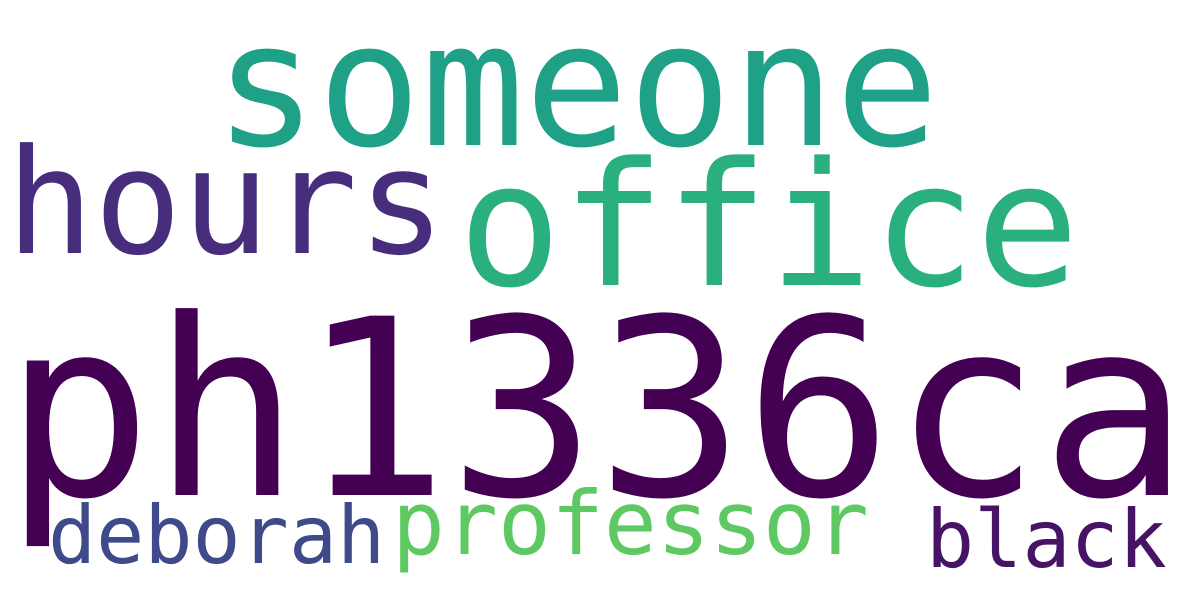  I want to click on word-professor: professor, so click(630, 523).